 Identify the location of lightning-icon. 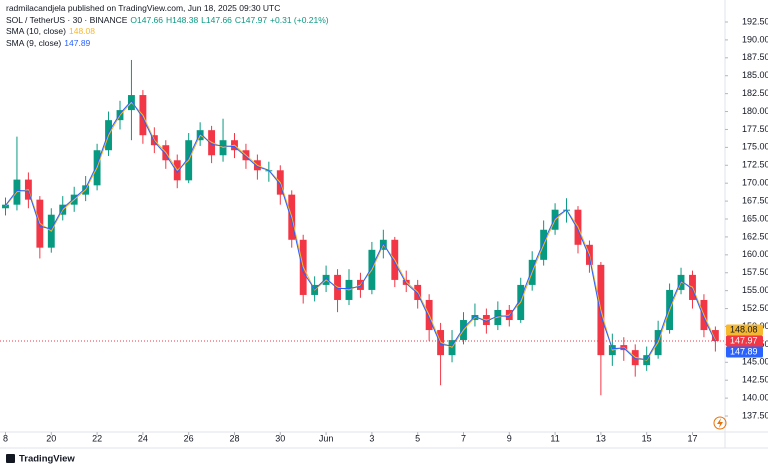
(720, 423).